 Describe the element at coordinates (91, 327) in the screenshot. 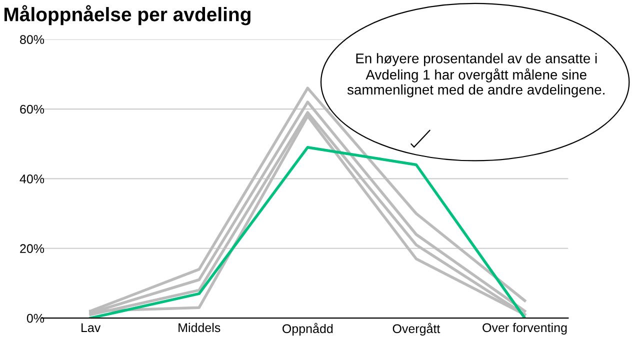

I see `x-tick-label: Lav` at that location.